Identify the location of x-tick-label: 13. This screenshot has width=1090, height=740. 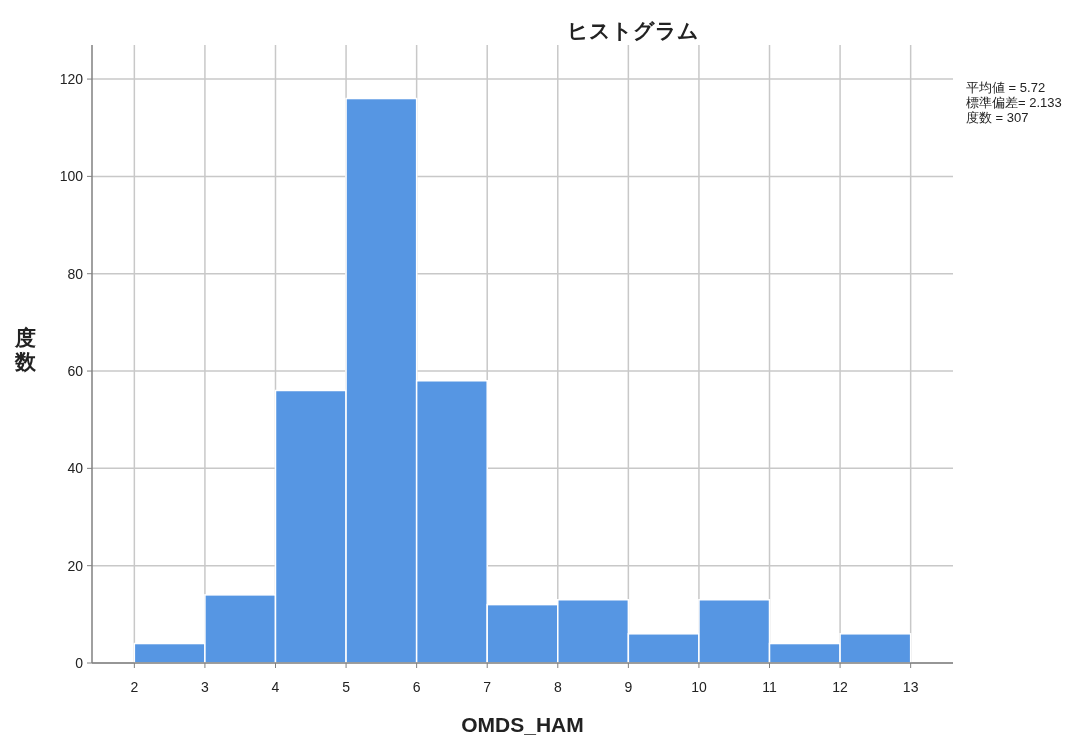
(910, 687).